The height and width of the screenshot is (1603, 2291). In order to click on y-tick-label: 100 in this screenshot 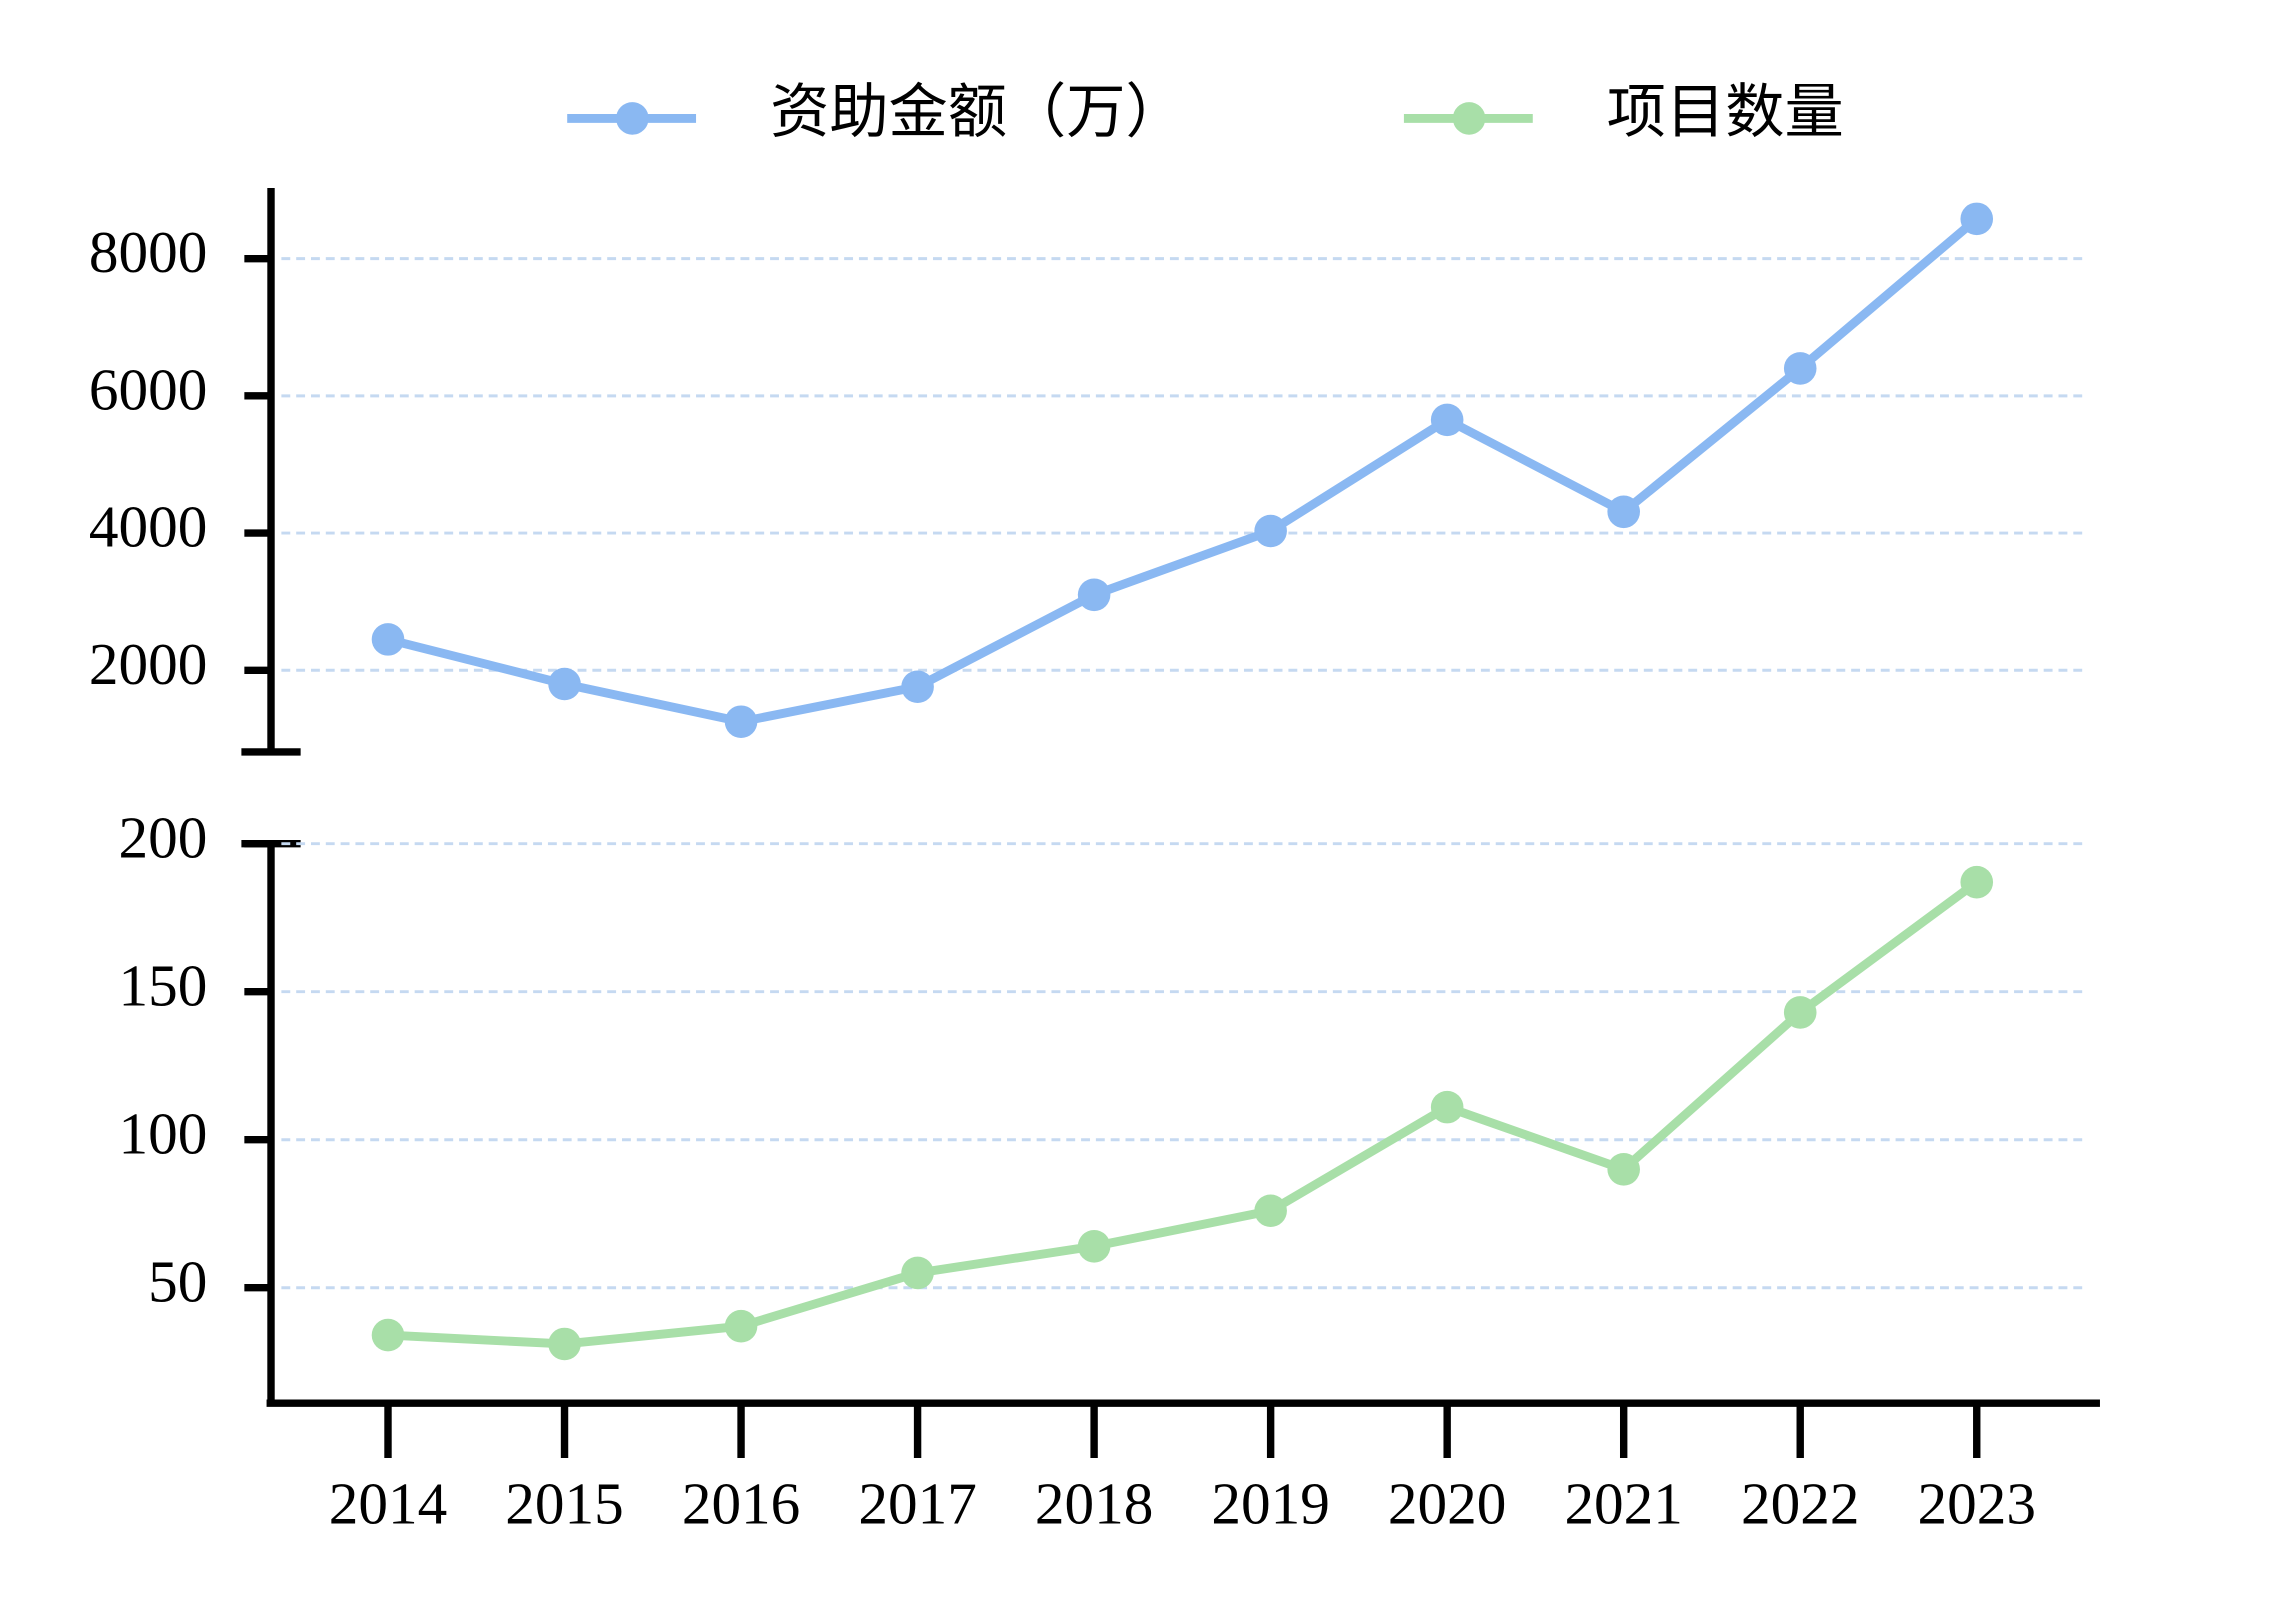, I will do `click(162, 1133)`.